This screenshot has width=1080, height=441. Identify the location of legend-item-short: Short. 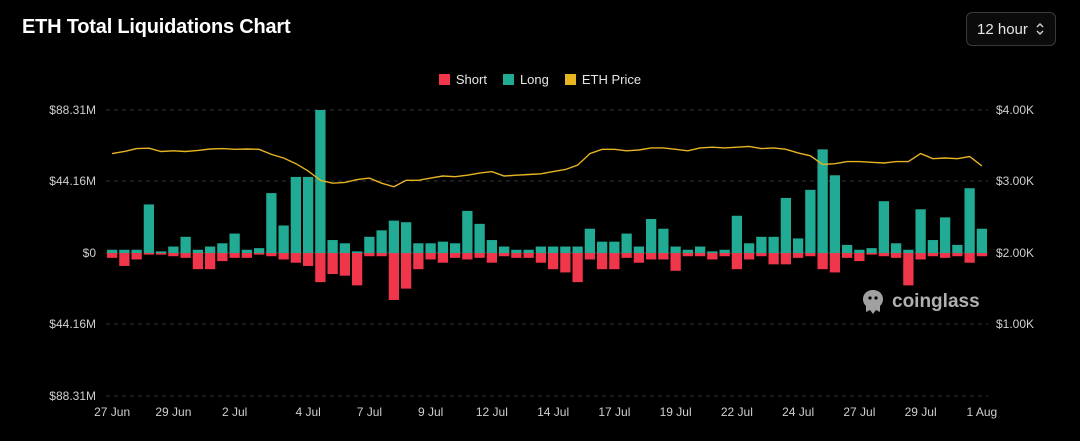
(462, 79).